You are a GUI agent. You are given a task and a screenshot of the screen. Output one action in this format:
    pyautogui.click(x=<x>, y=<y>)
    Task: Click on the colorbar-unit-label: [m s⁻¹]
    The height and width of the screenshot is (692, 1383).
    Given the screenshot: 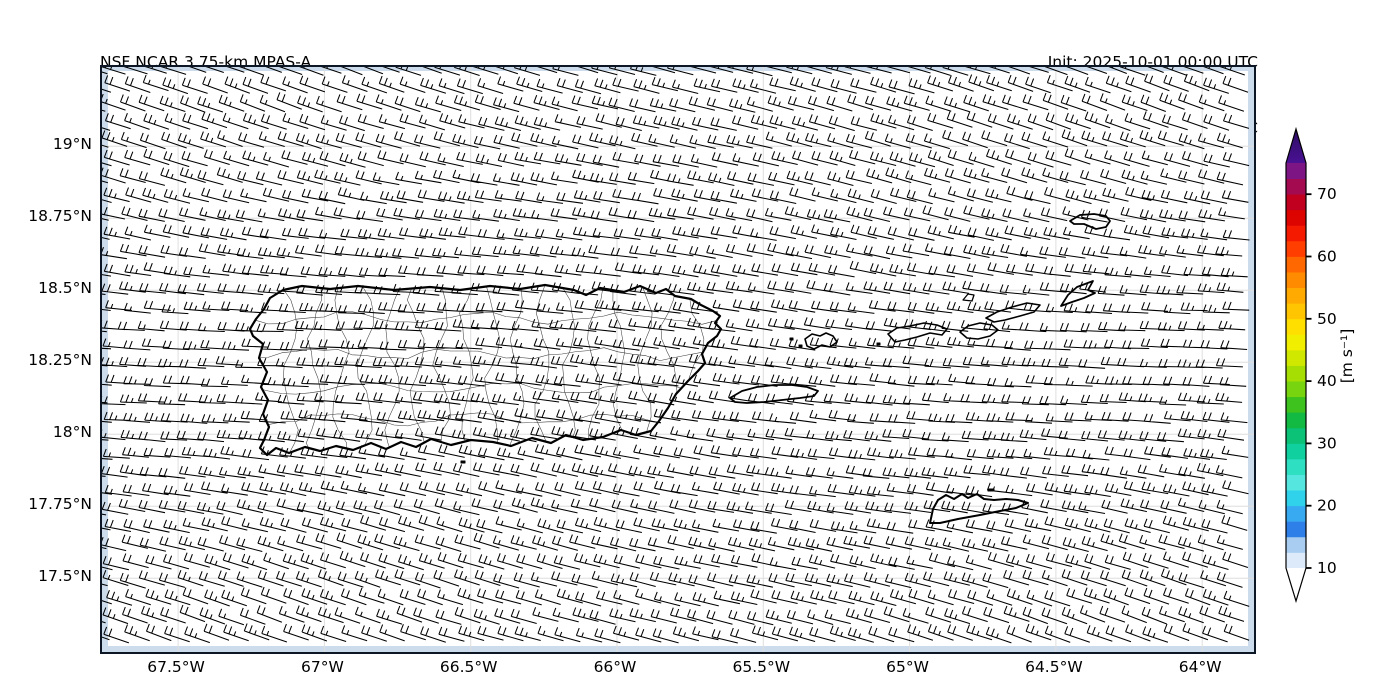 What is the action you would take?
    pyautogui.click(x=1347, y=356)
    